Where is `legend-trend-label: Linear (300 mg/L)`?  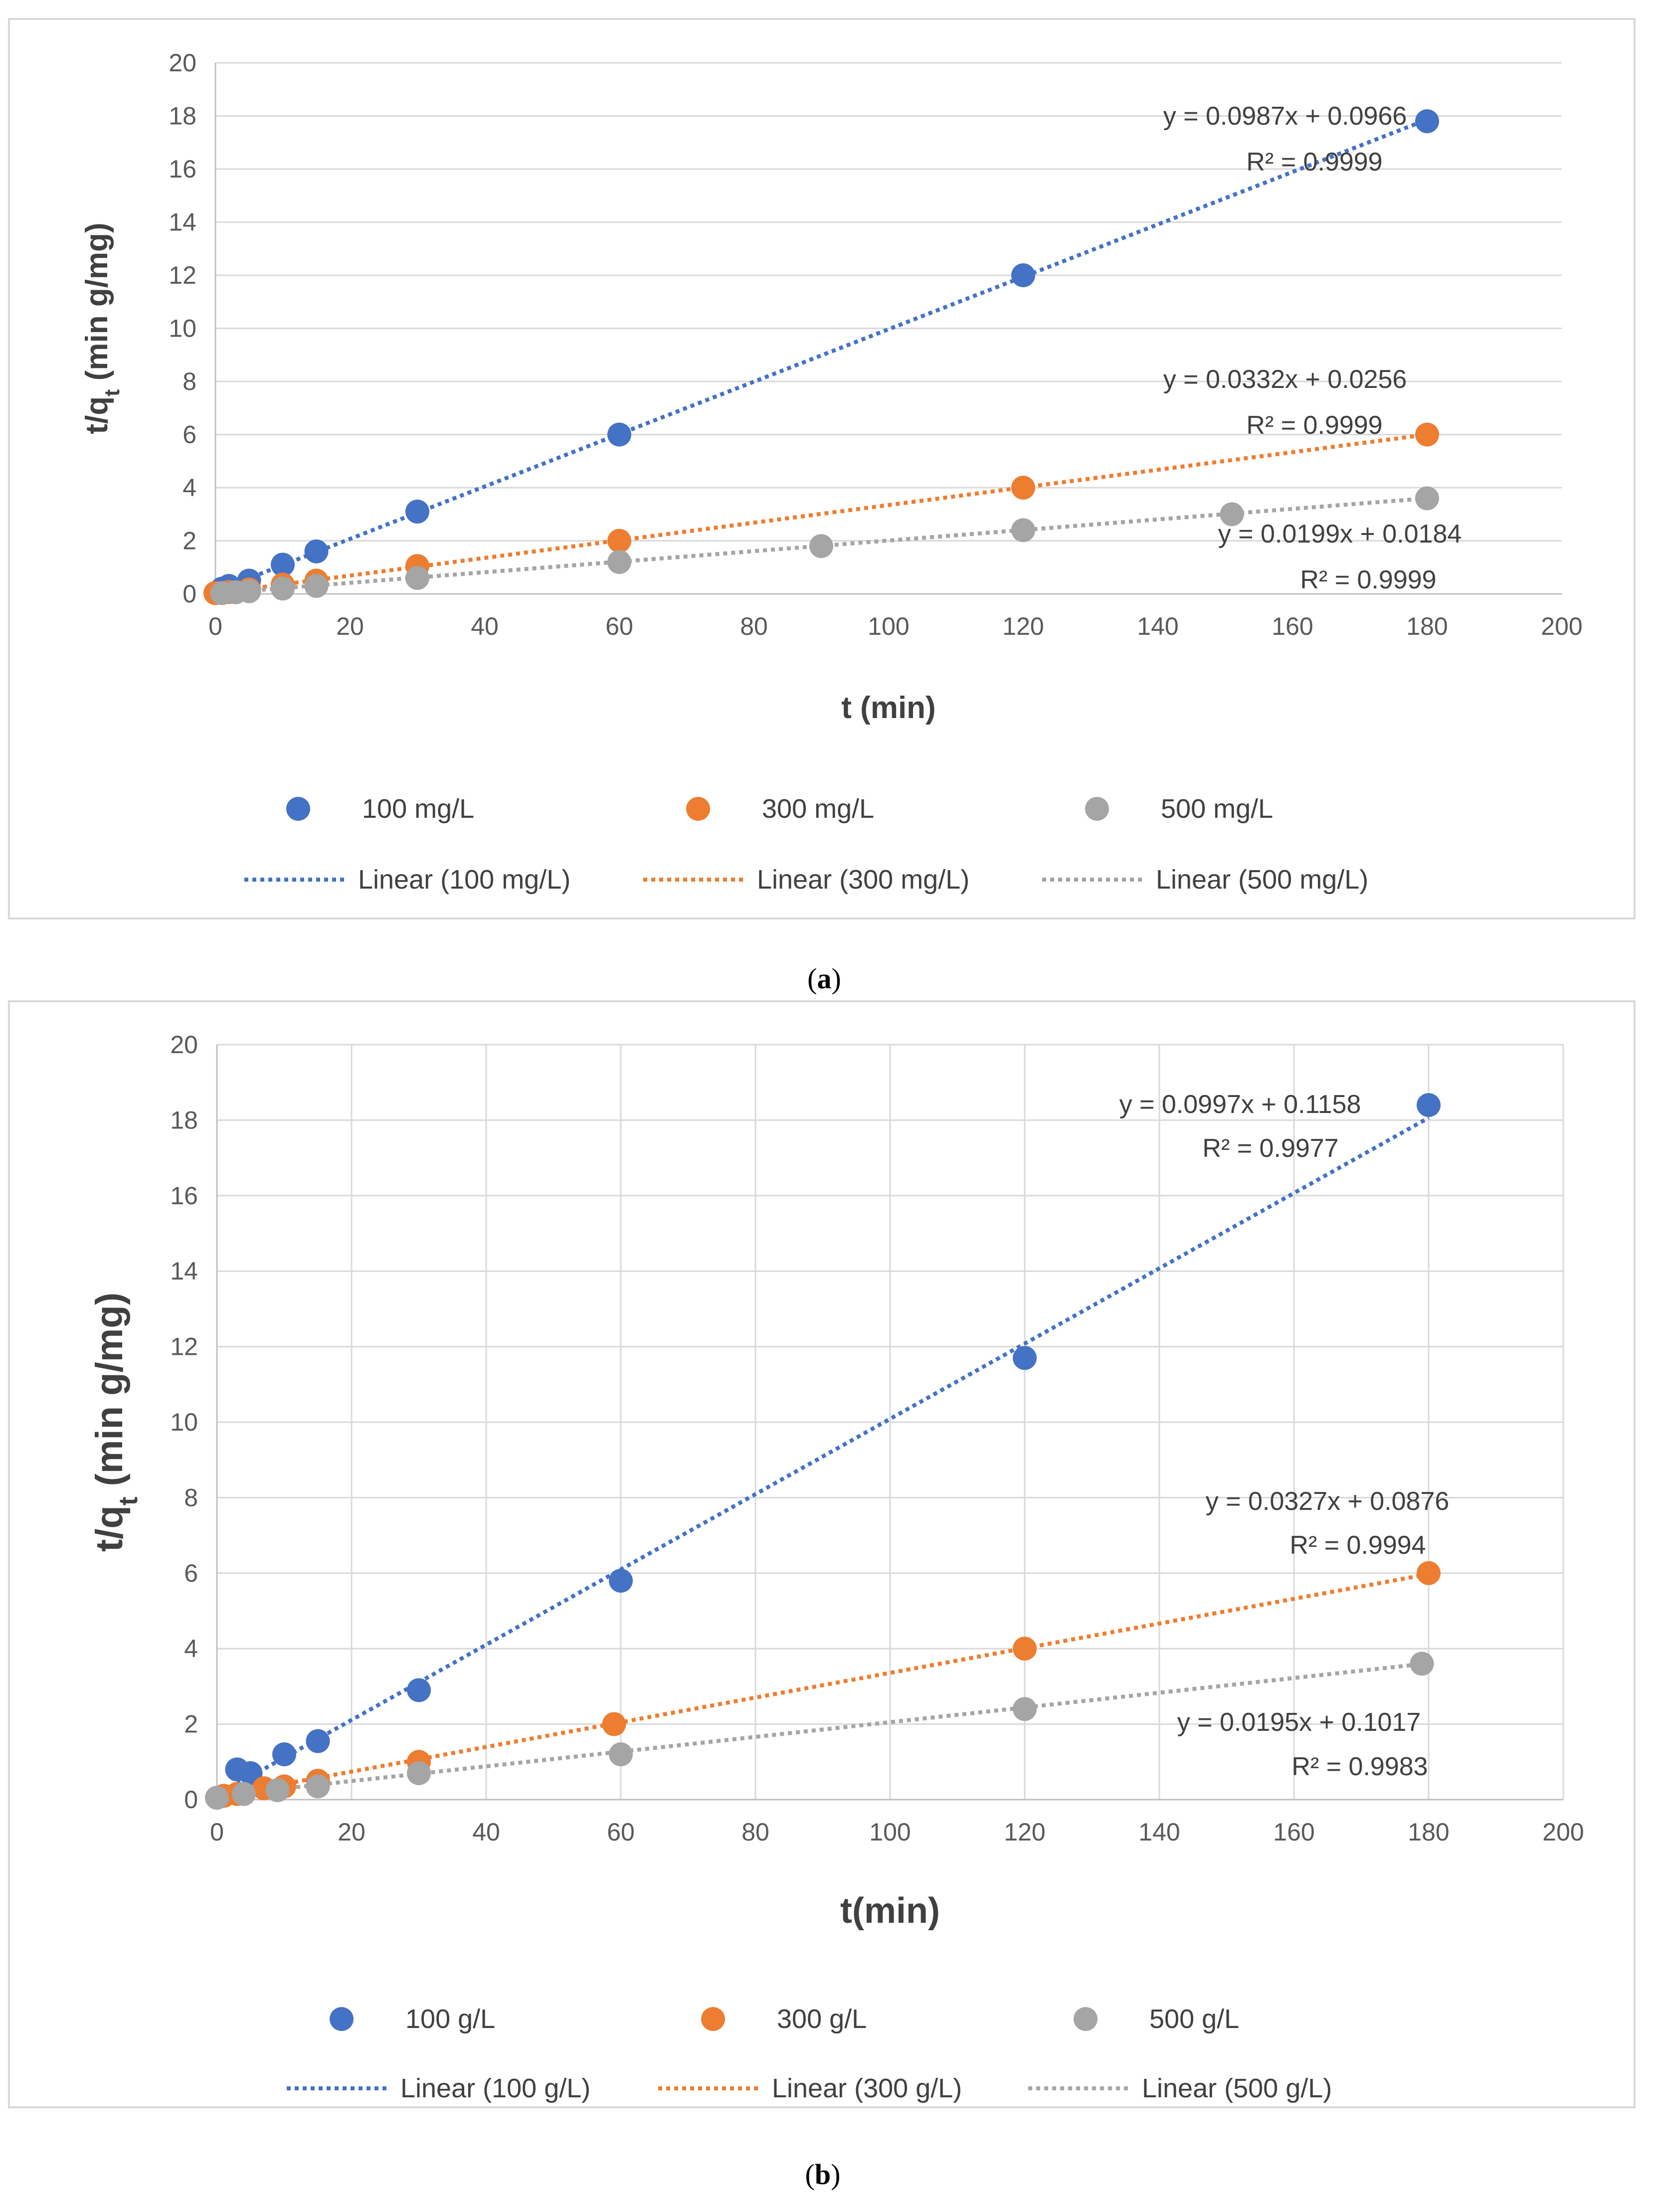 legend-trend-label: Linear (300 mg/L) is located at coordinates (863, 880).